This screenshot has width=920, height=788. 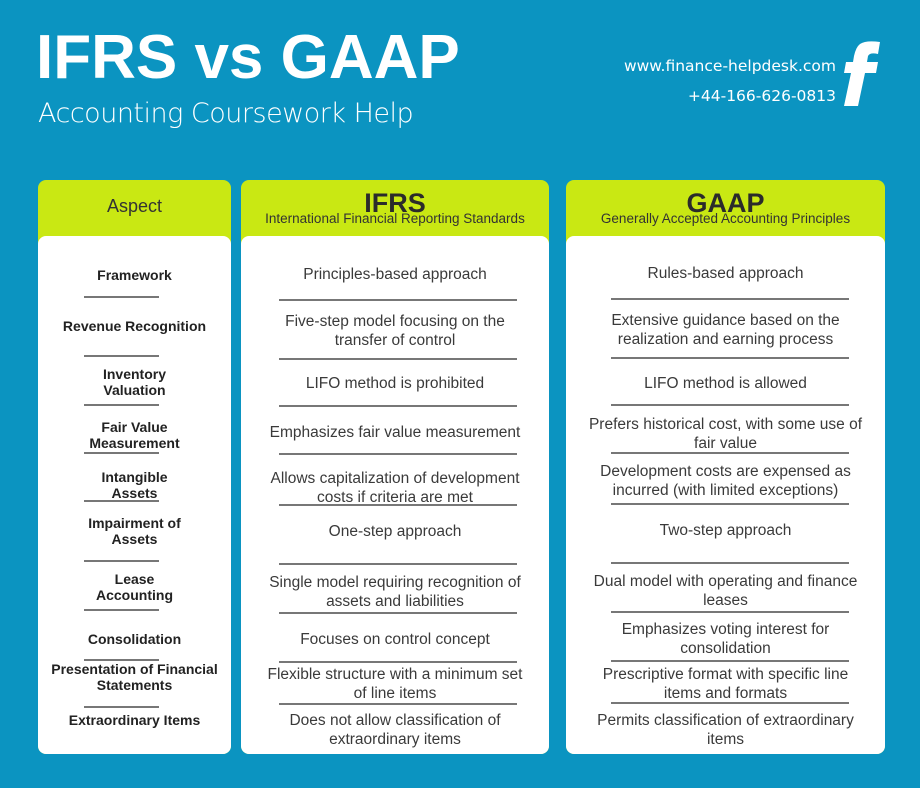 What do you see at coordinates (134, 275) in the screenshot?
I see `aspect-cell: Framework` at bounding box center [134, 275].